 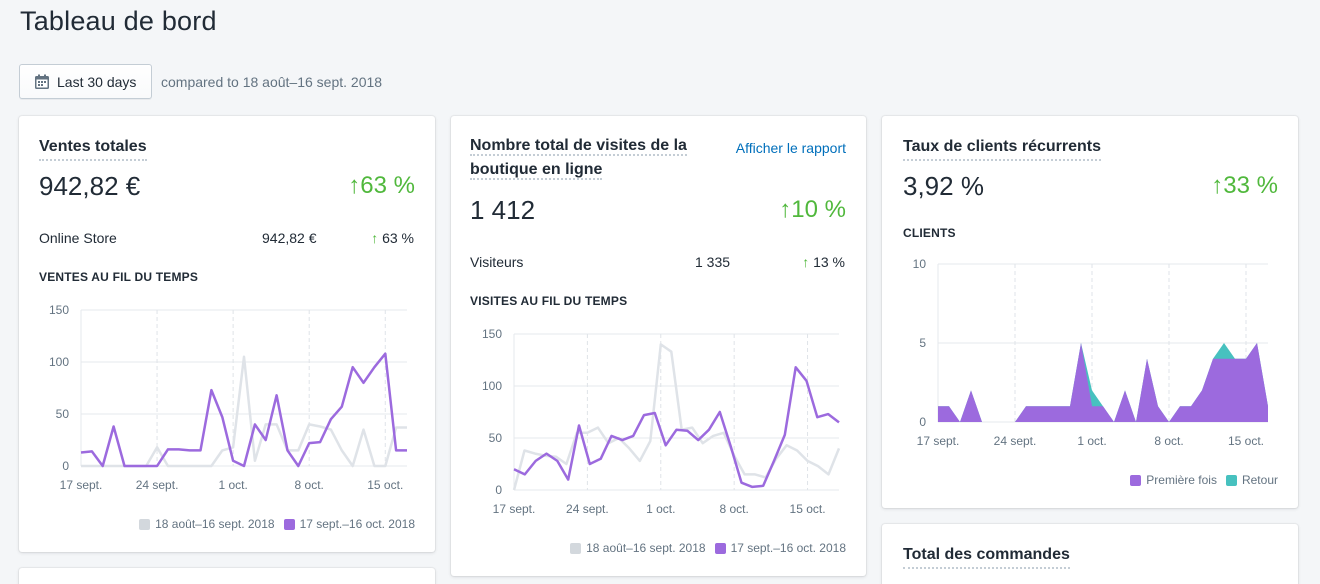 I want to click on comparison-text: compared to 18 août–16 sept. 2018, so click(x=272, y=82).